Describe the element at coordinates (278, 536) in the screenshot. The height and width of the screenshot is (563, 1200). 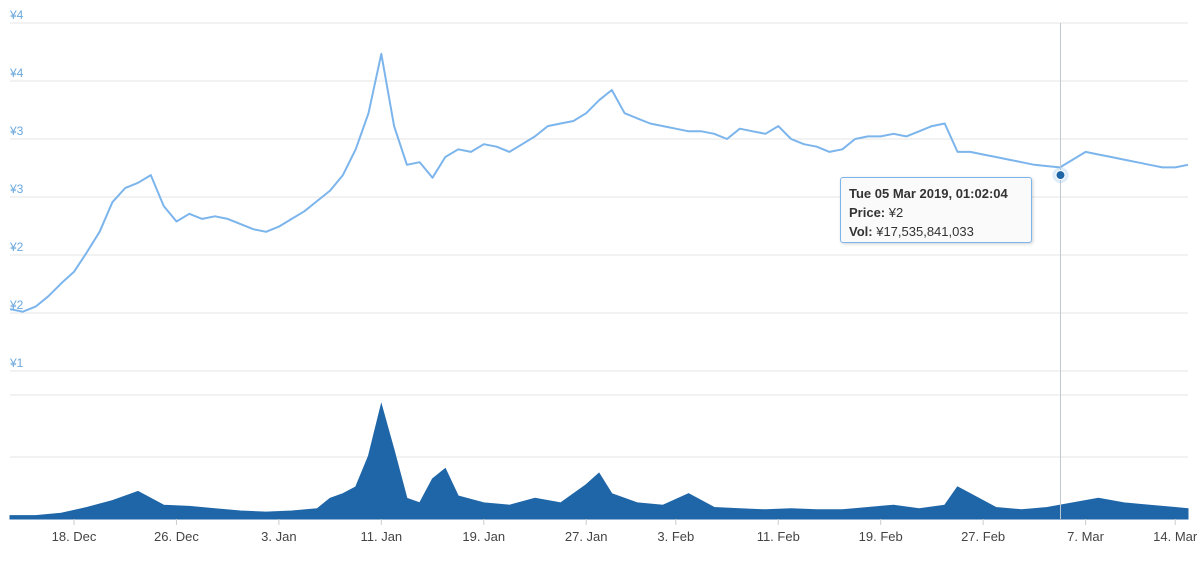
I see `x-axis-tick-label: 3. Jan` at that location.